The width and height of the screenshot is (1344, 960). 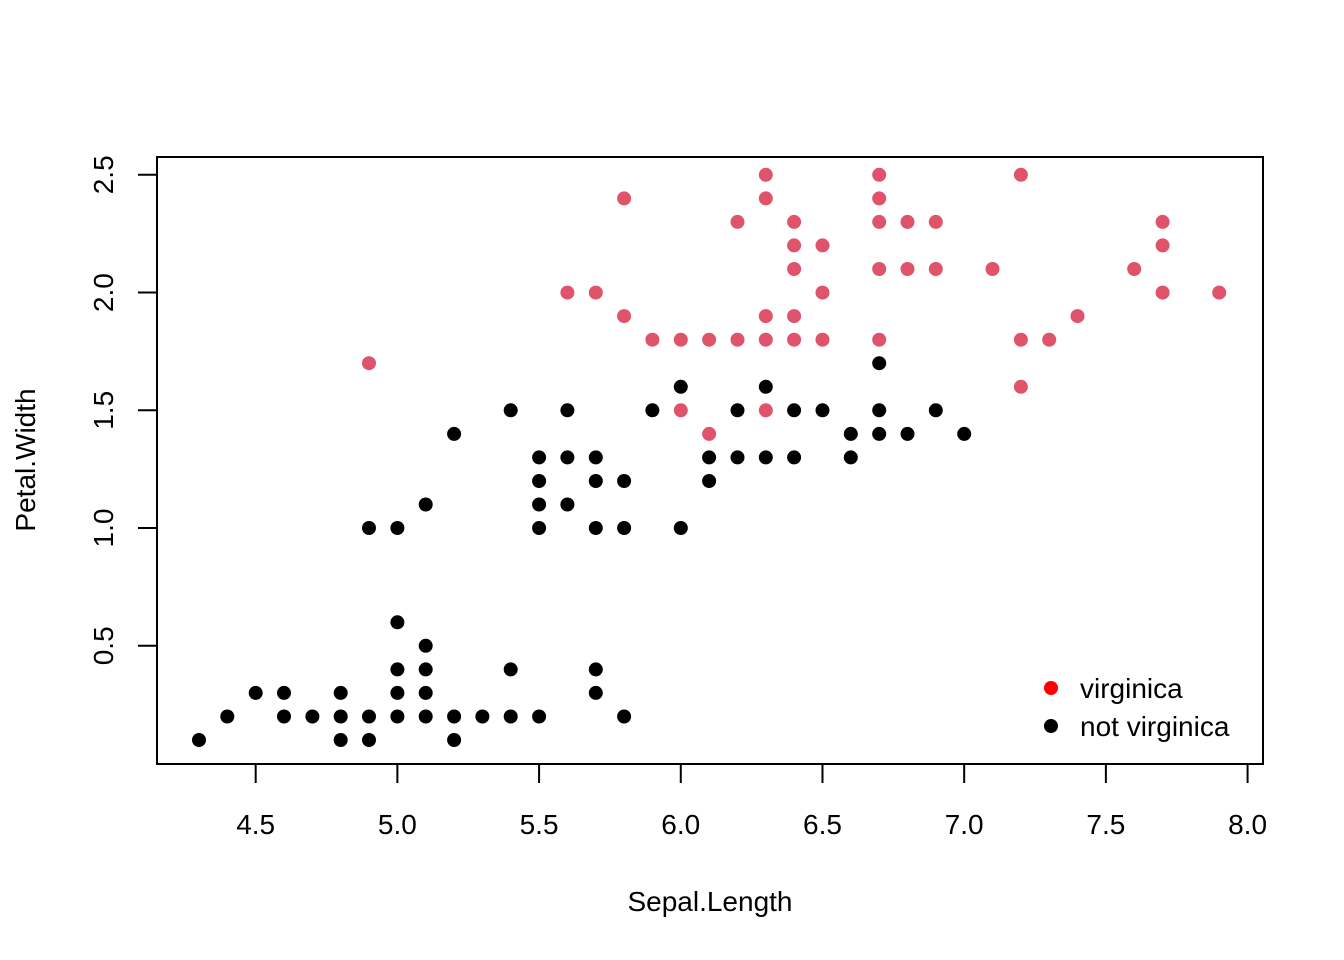 What do you see at coordinates (1131, 688) in the screenshot?
I see `legend-label: virginica` at bounding box center [1131, 688].